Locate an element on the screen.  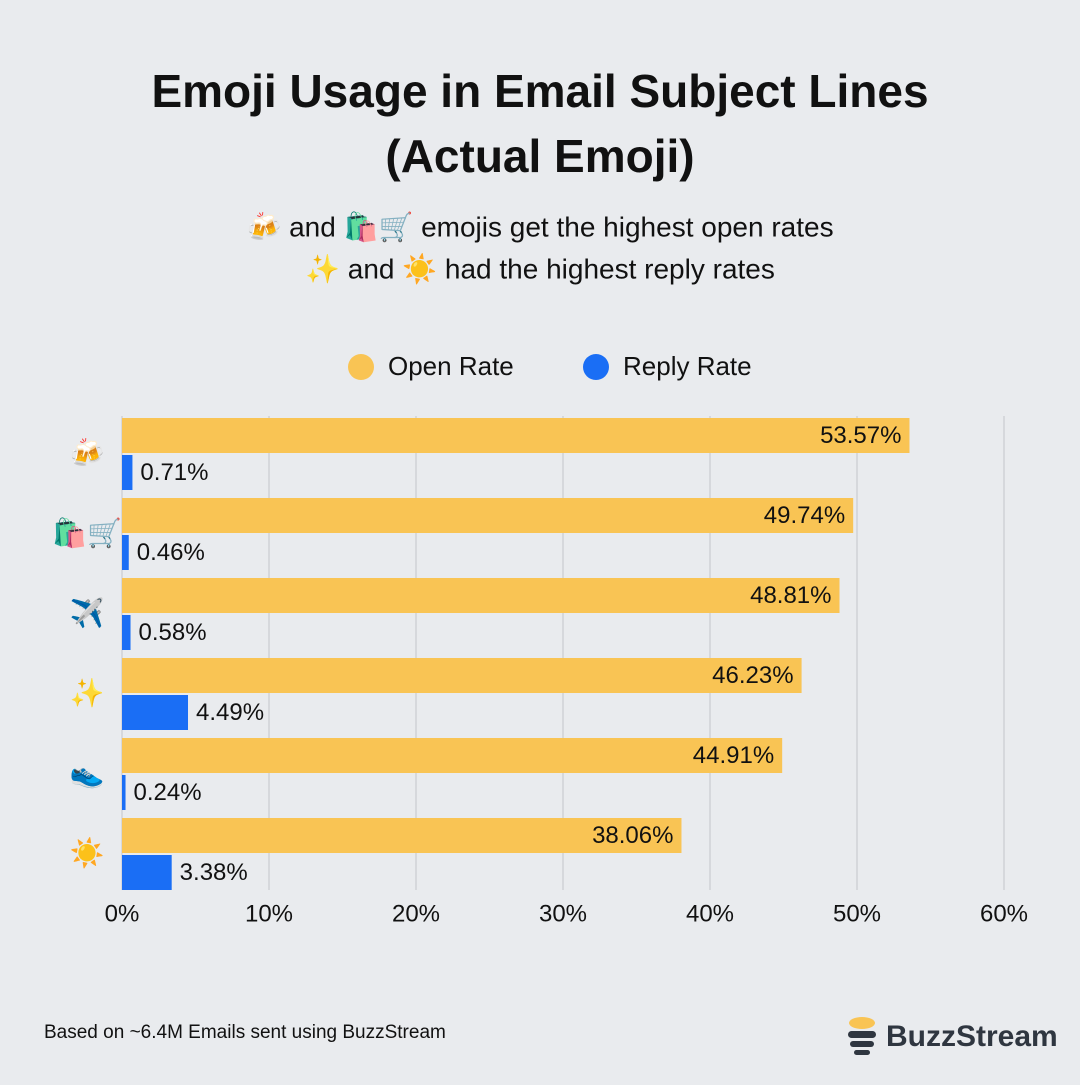
data-label: 48.81% is located at coordinates (790, 595).